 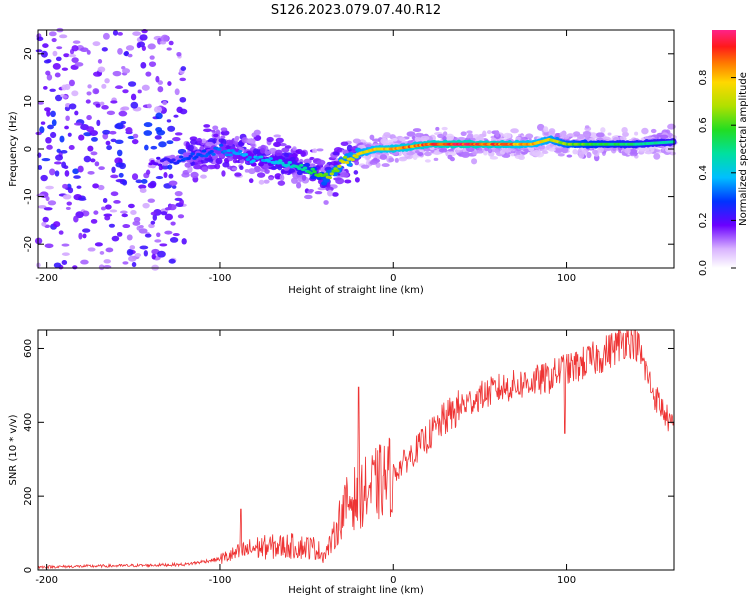 I want to click on heatmap-x-tick-label: 100, so click(x=566, y=278).